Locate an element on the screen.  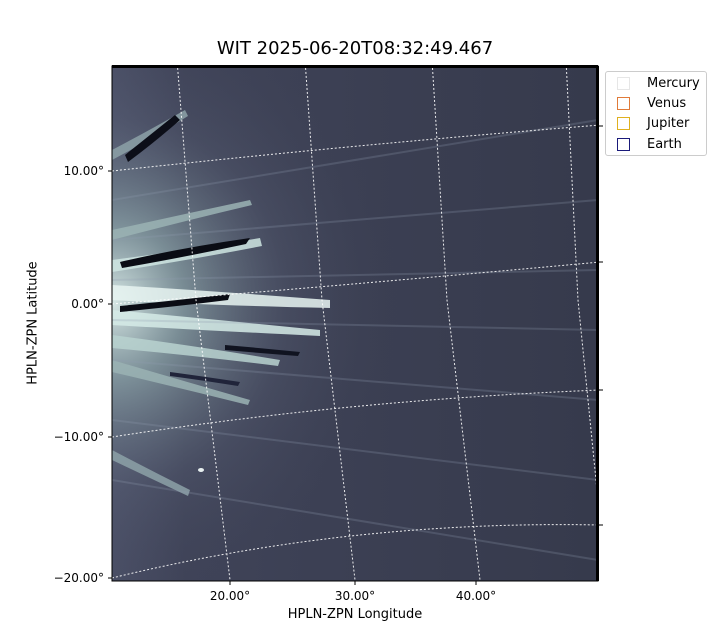
legend-item-jupiter: Jupiter is located at coordinates (653, 123).